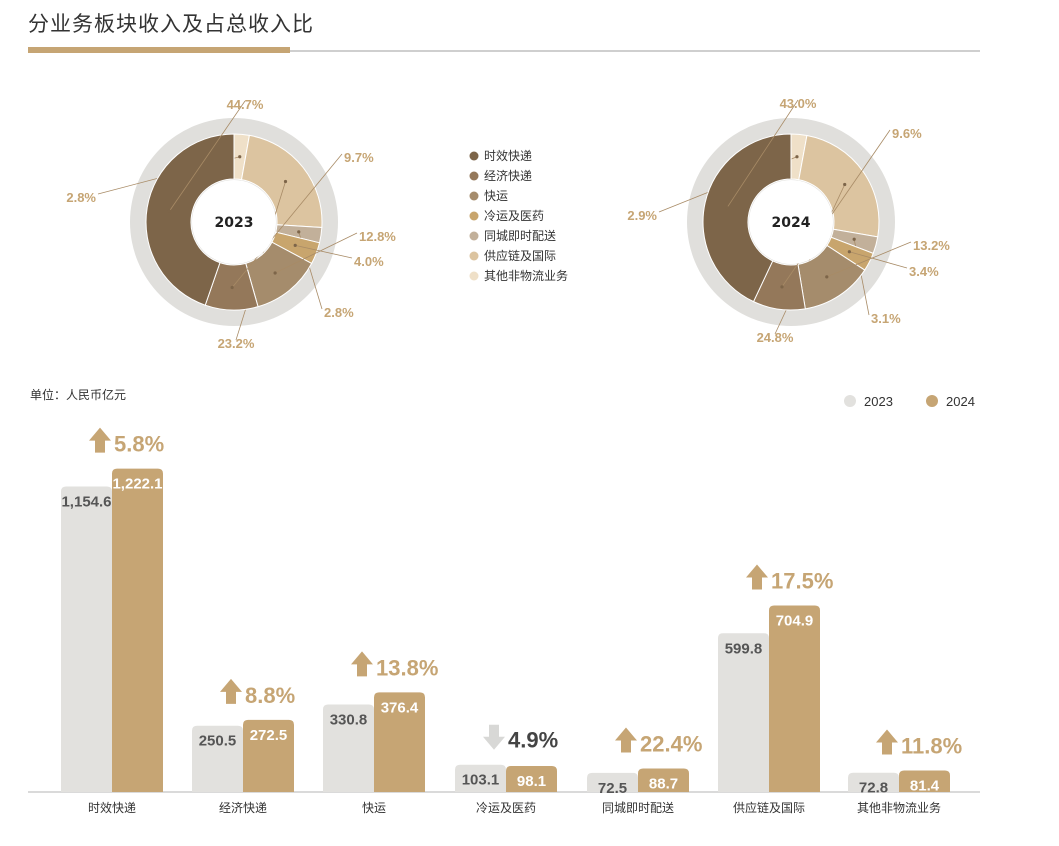  I want to click on bar-value-2023-1: 250.5, so click(218, 741).